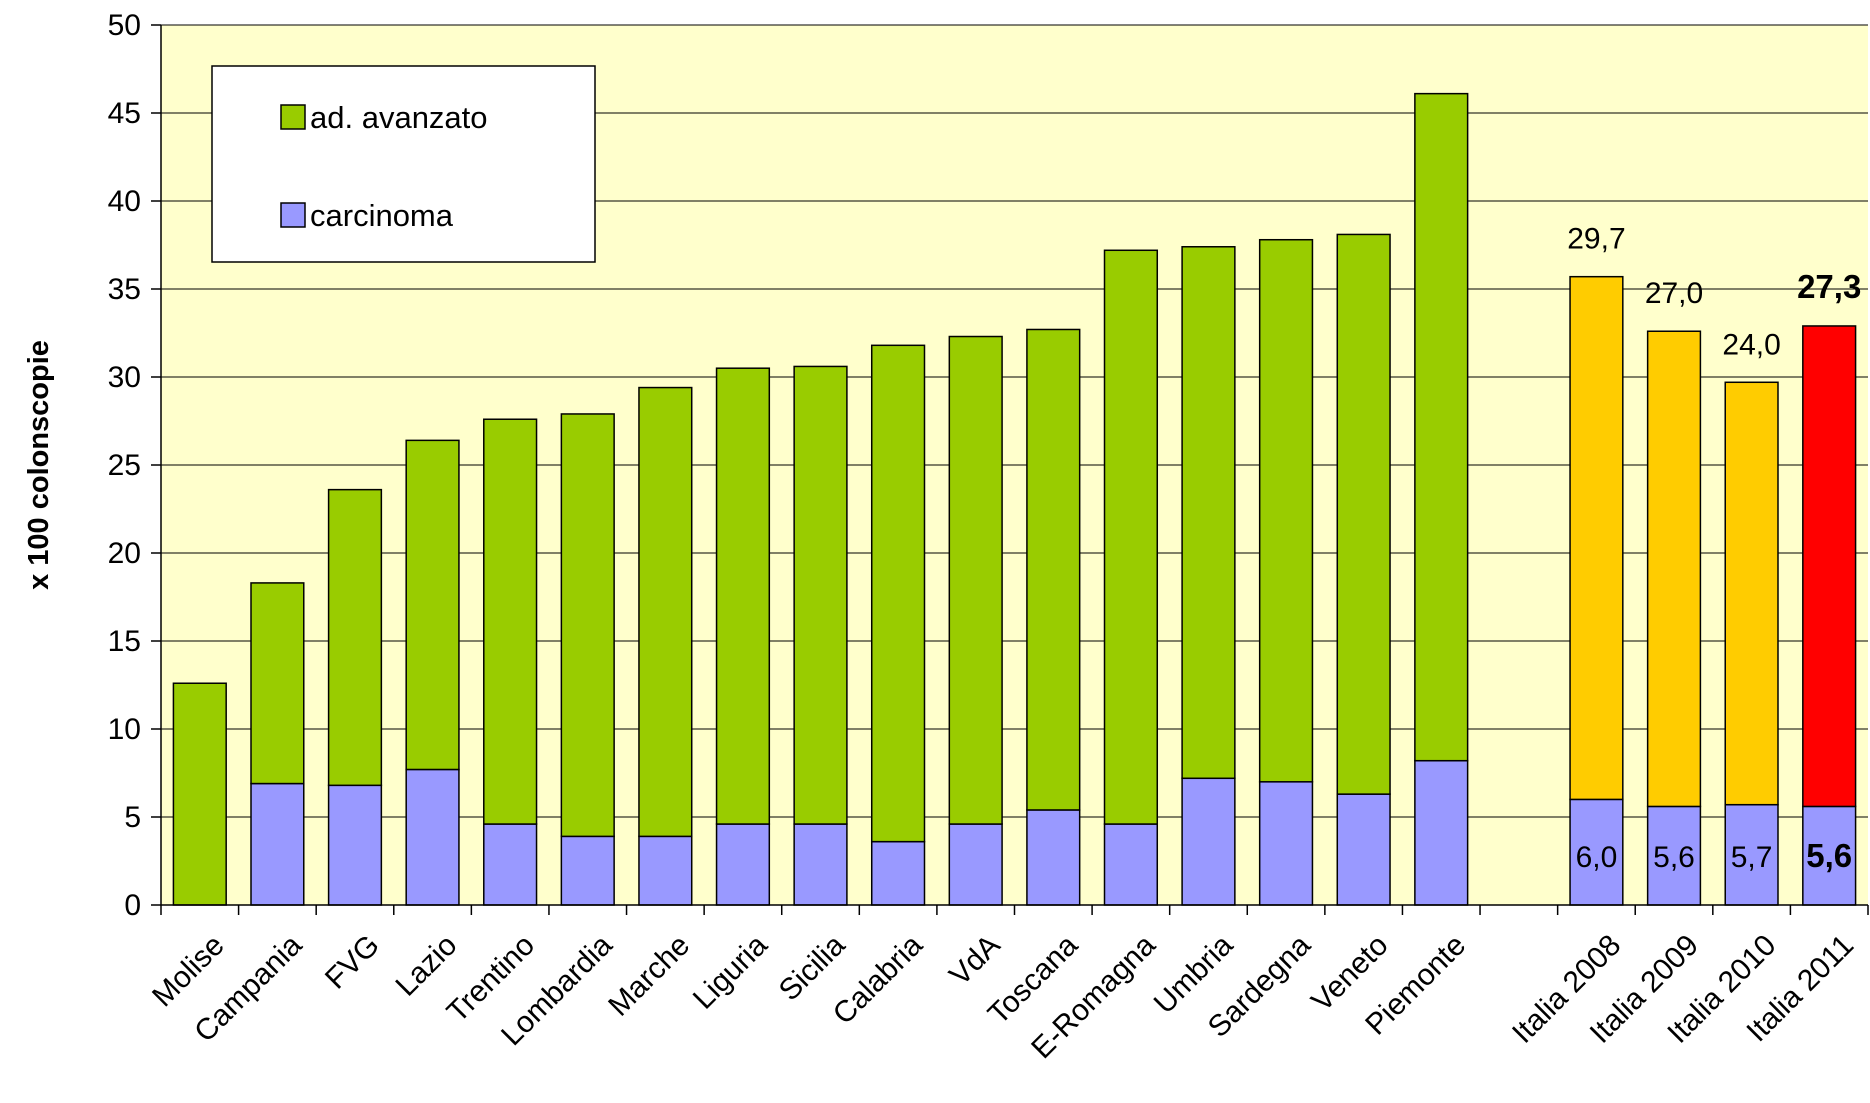 The image size is (1870, 1103). Describe the element at coordinates (898, 873) in the screenshot. I see `bar-calabria-carcinoma` at that location.